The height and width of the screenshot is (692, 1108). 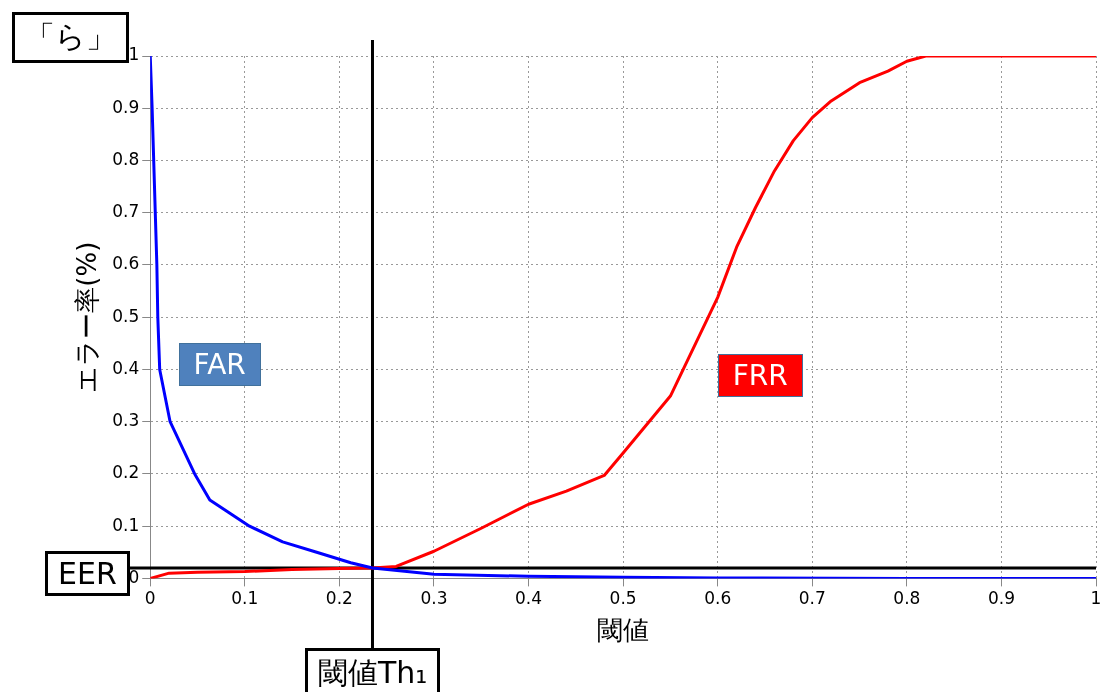 What do you see at coordinates (529, 598) in the screenshot?
I see `x-tick-label: 0.4` at bounding box center [529, 598].